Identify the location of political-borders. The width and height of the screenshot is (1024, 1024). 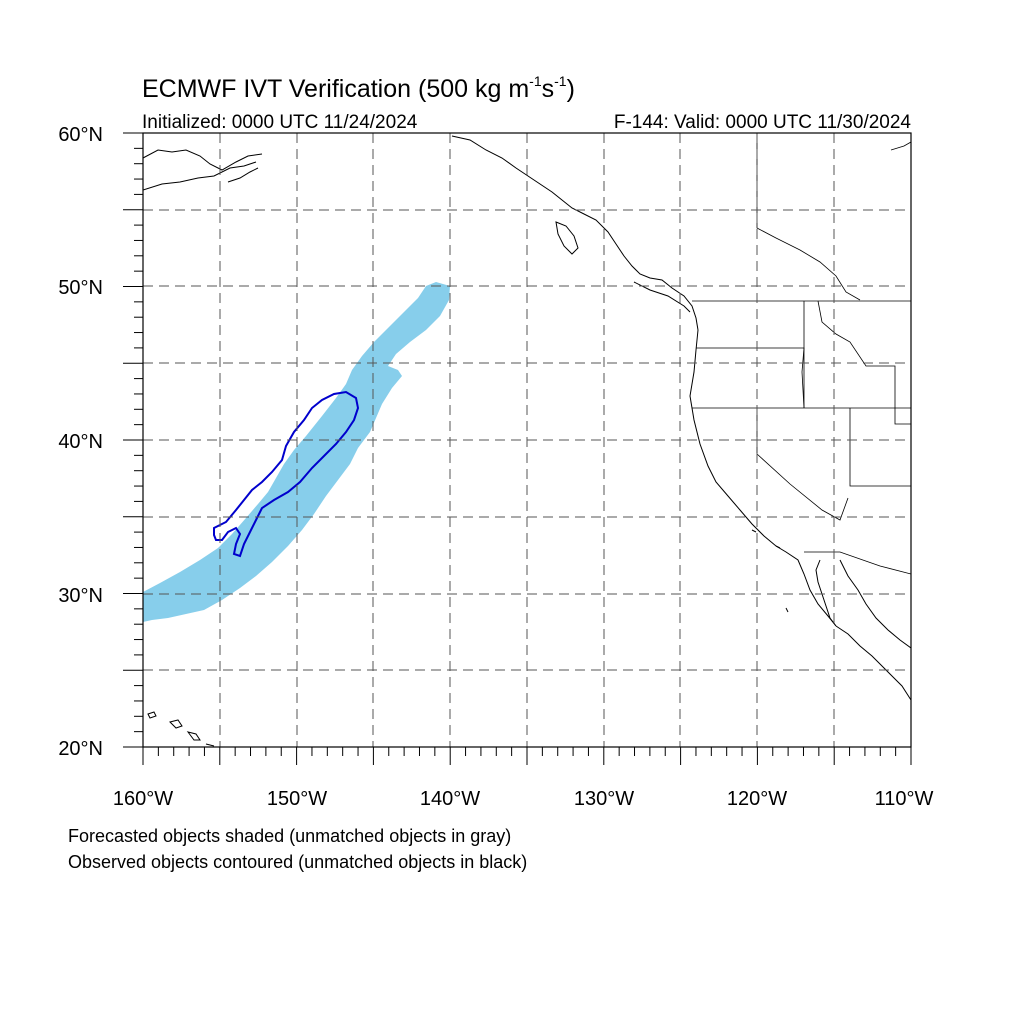
(801, 354).